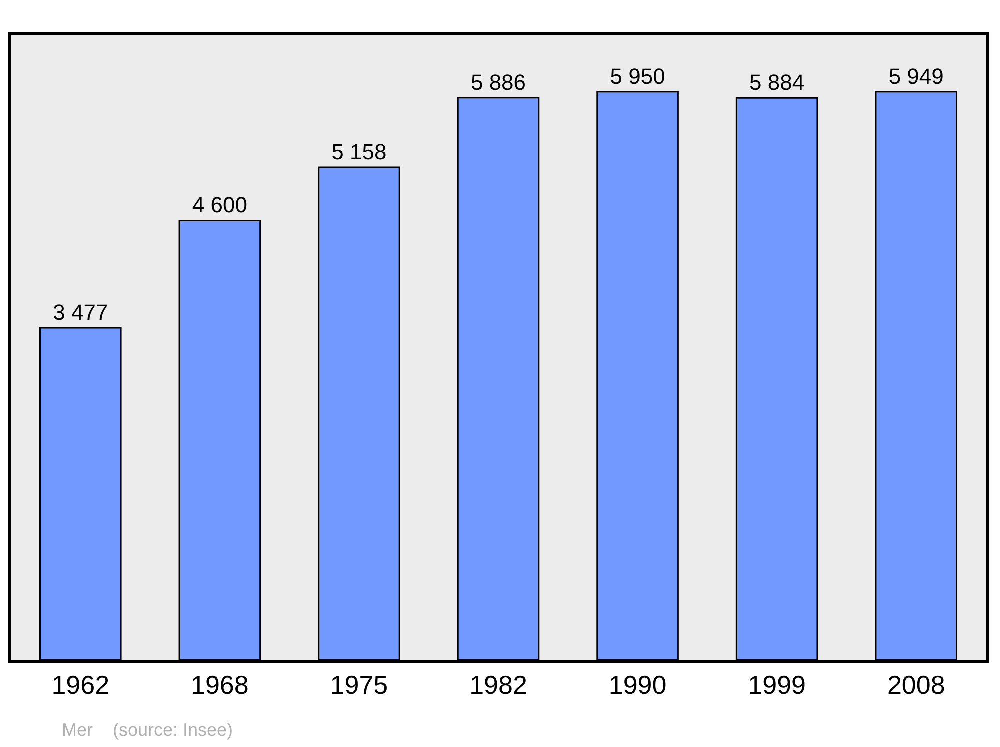 The image size is (1000, 747). I want to click on data-label: 4 600, so click(220, 205).